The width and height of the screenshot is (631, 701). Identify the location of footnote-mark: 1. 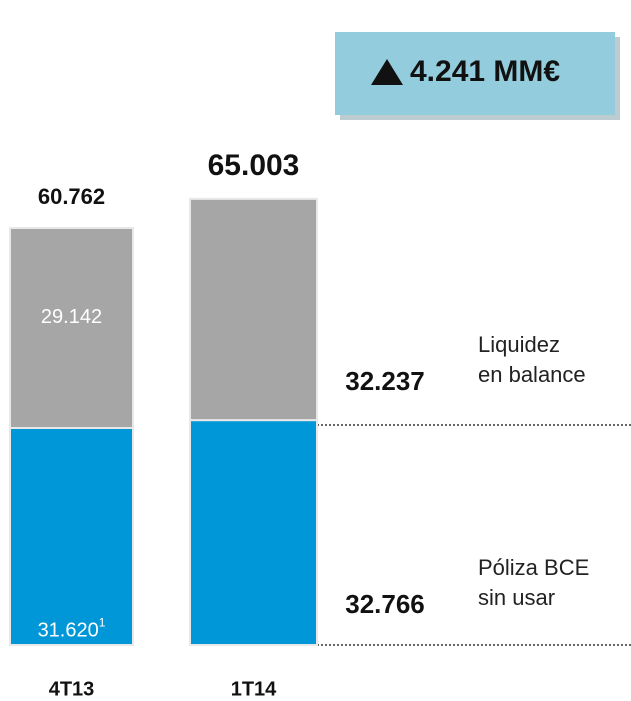
(102, 623).